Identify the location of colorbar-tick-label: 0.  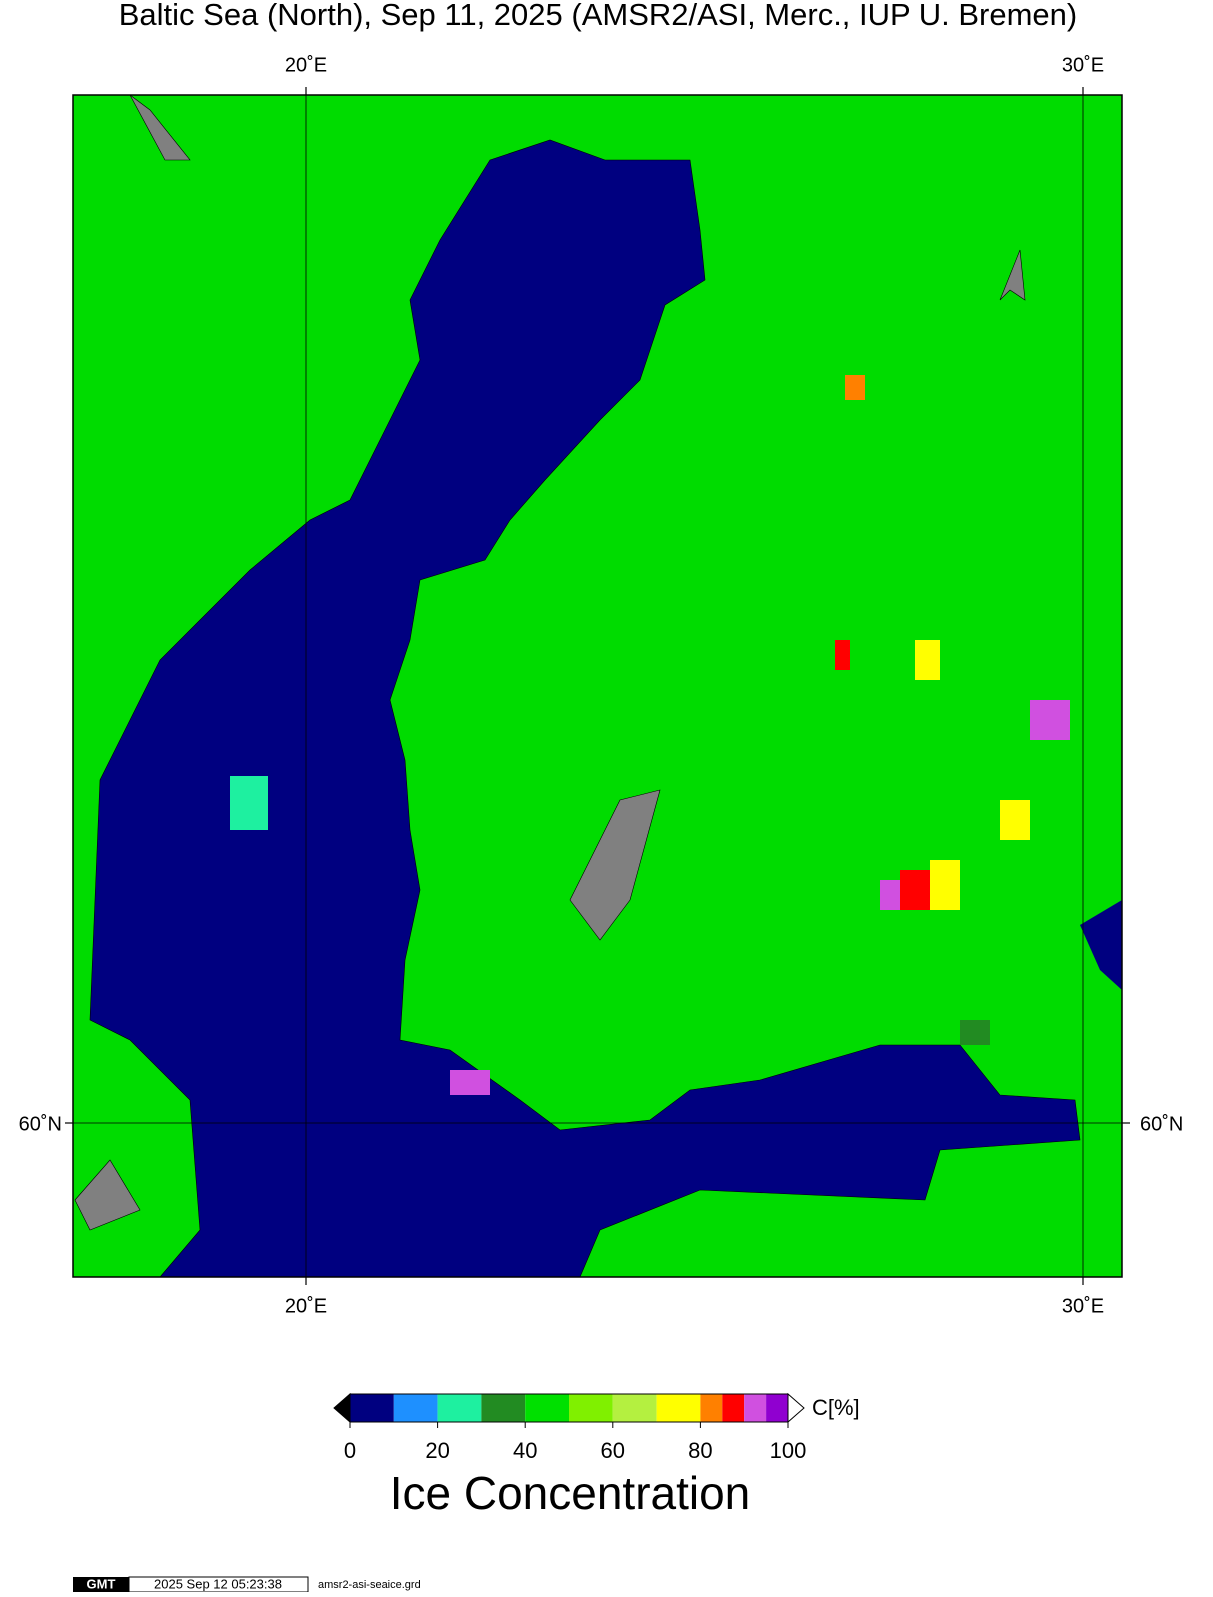
(350, 1450).